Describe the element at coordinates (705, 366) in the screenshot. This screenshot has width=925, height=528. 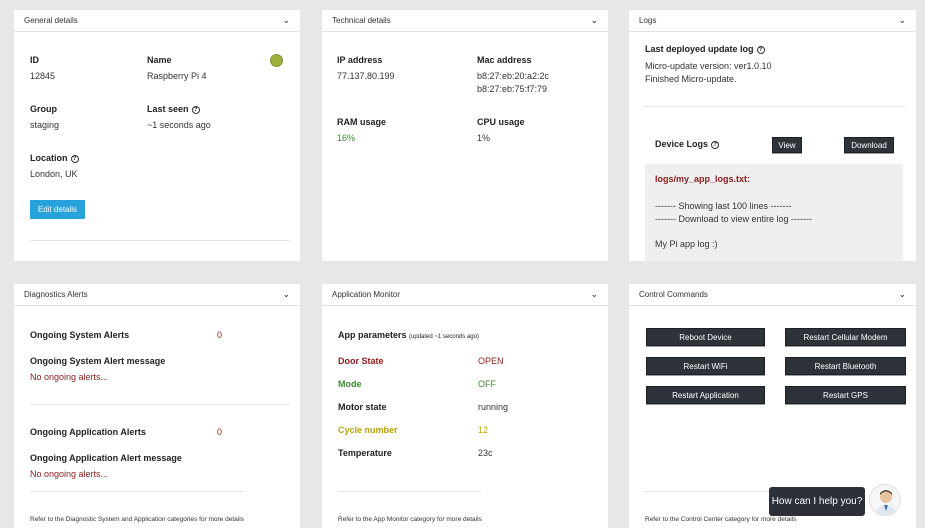
I see `restart-wifi-button: Restart WiFi` at that location.